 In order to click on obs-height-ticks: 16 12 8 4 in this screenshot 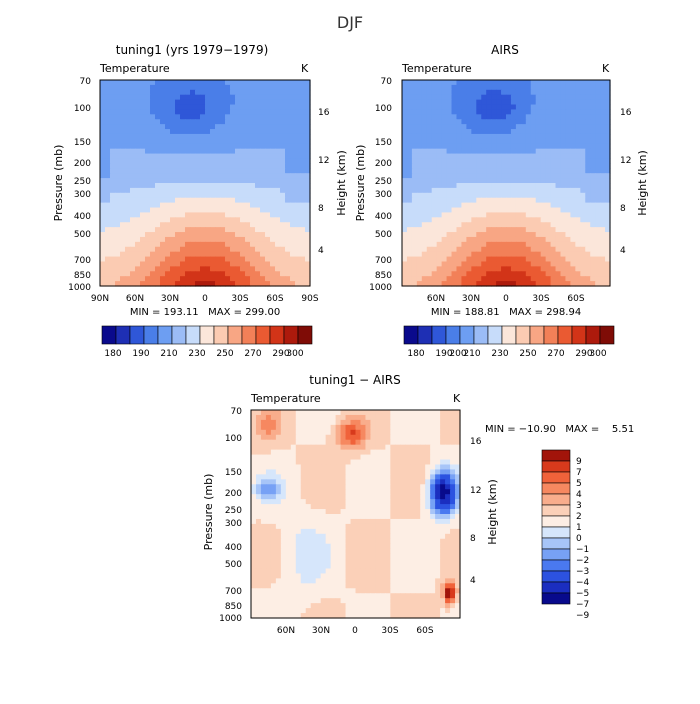, I will do `click(626, 182)`.